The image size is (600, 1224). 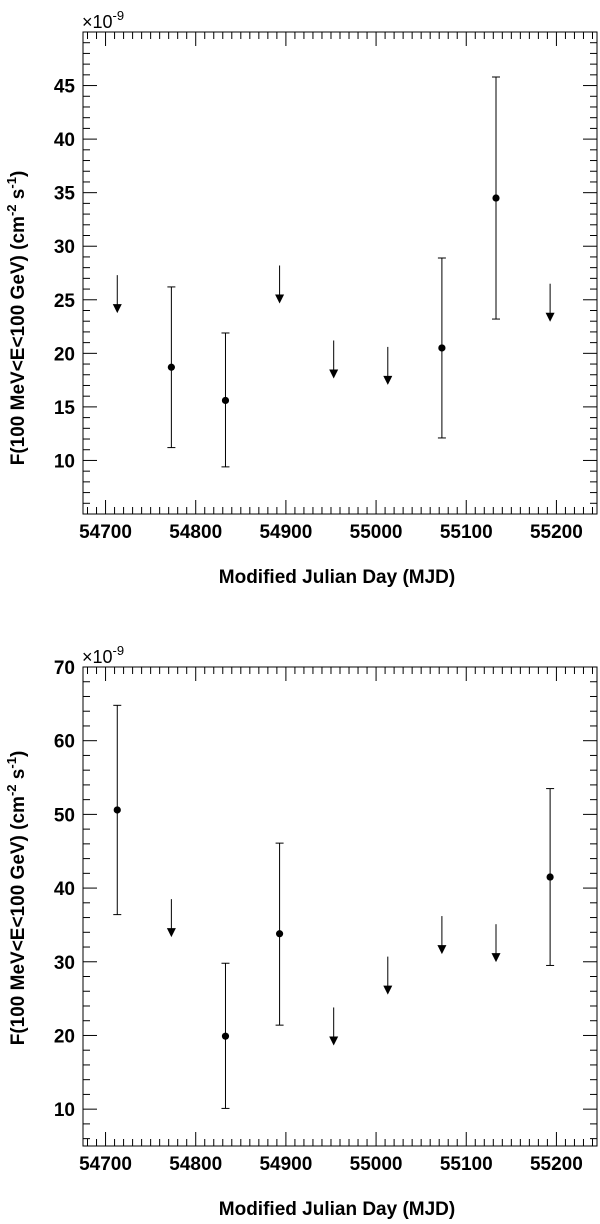 What do you see at coordinates (65, 194) in the screenshot?
I see `y-tick-label: 35` at bounding box center [65, 194].